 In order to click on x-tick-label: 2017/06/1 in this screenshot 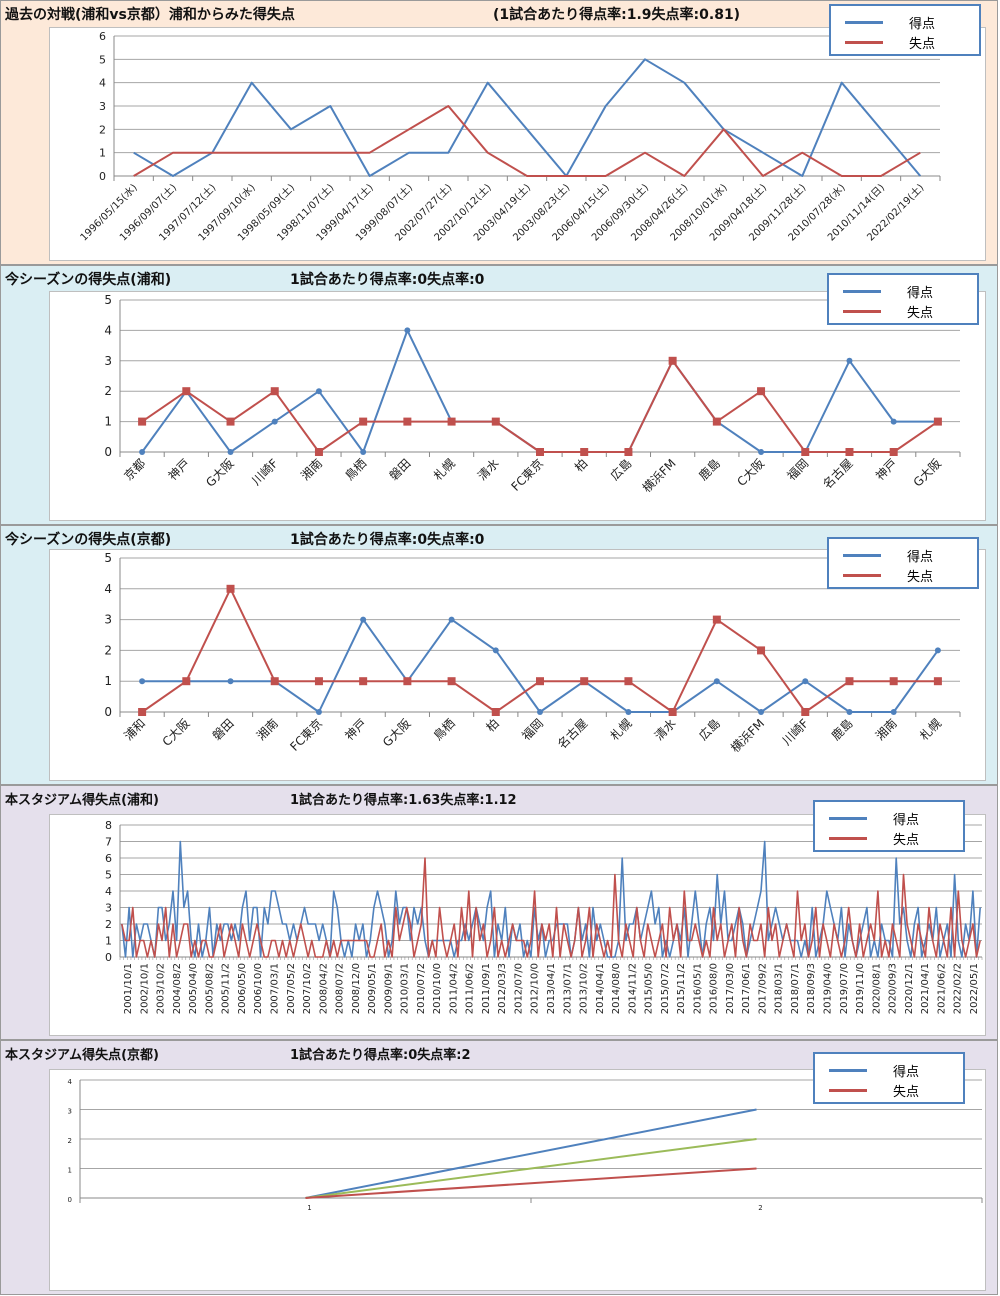, I will do `click(746, 988)`.